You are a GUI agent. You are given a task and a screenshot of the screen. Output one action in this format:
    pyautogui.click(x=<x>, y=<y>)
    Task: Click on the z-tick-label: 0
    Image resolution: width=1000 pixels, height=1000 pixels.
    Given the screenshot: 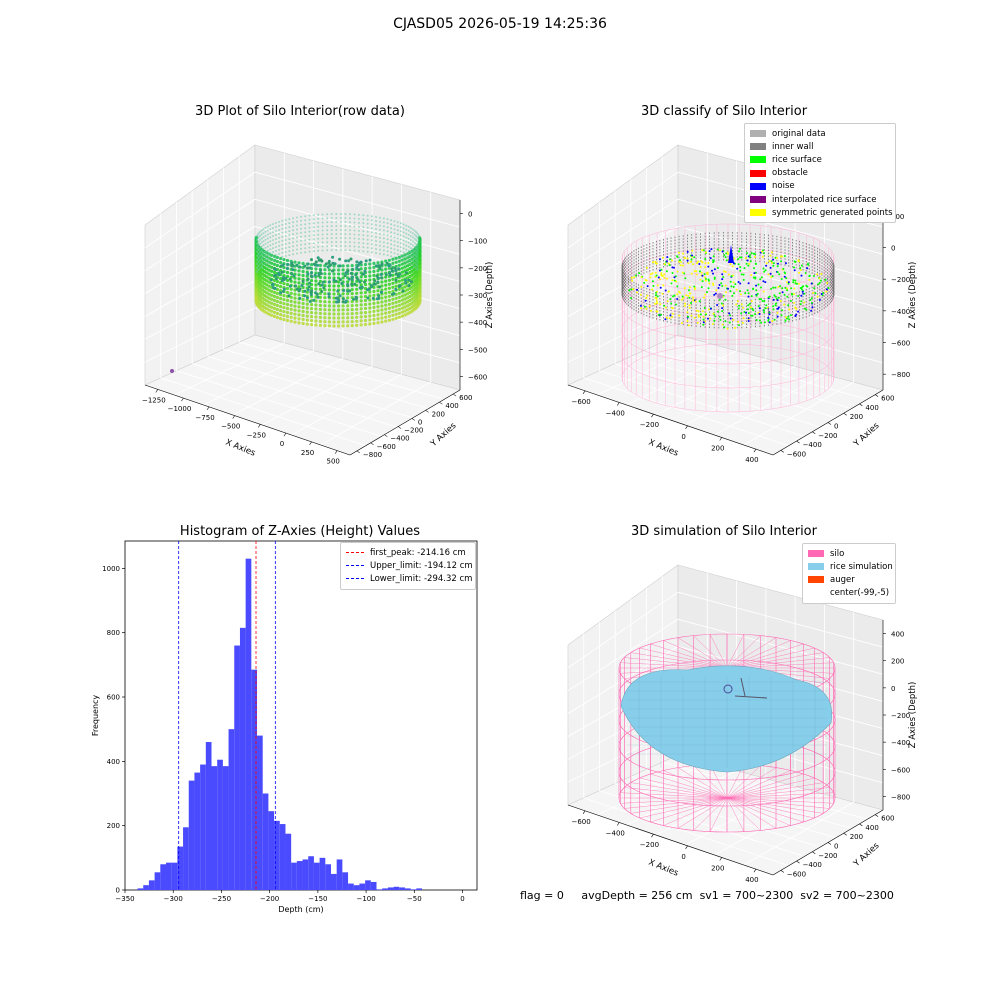 What is the action you would take?
    pyautogui.click(x=893, y=689)
    